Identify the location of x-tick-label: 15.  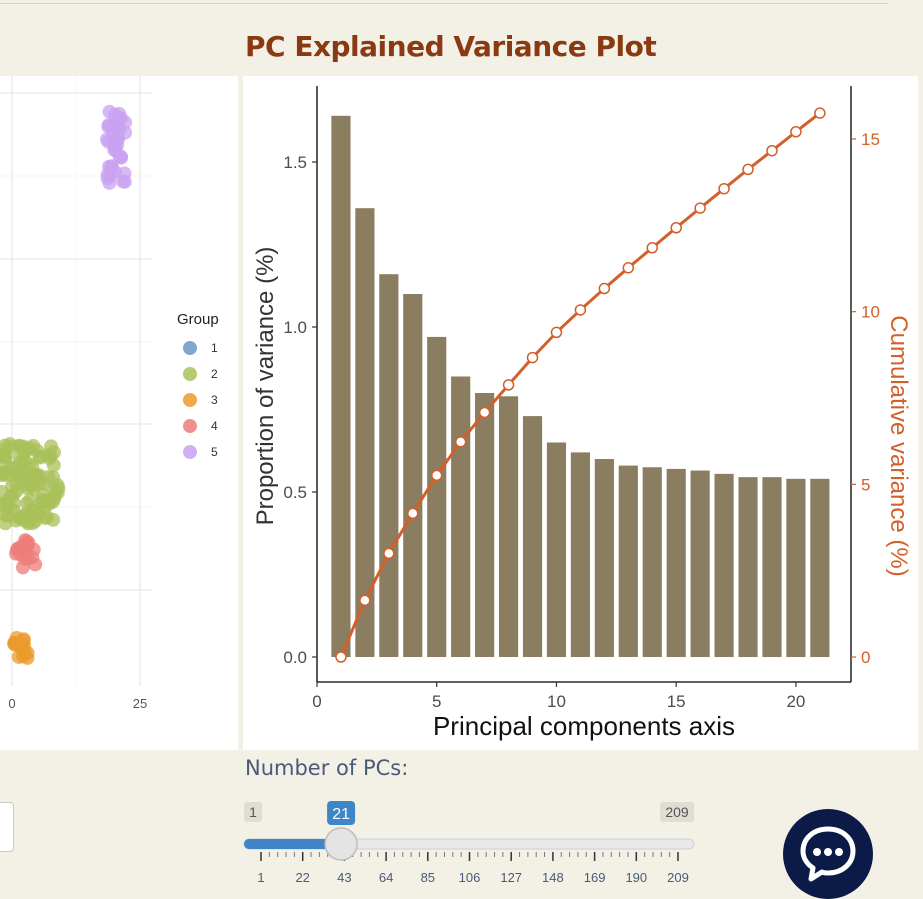
(676, 701).